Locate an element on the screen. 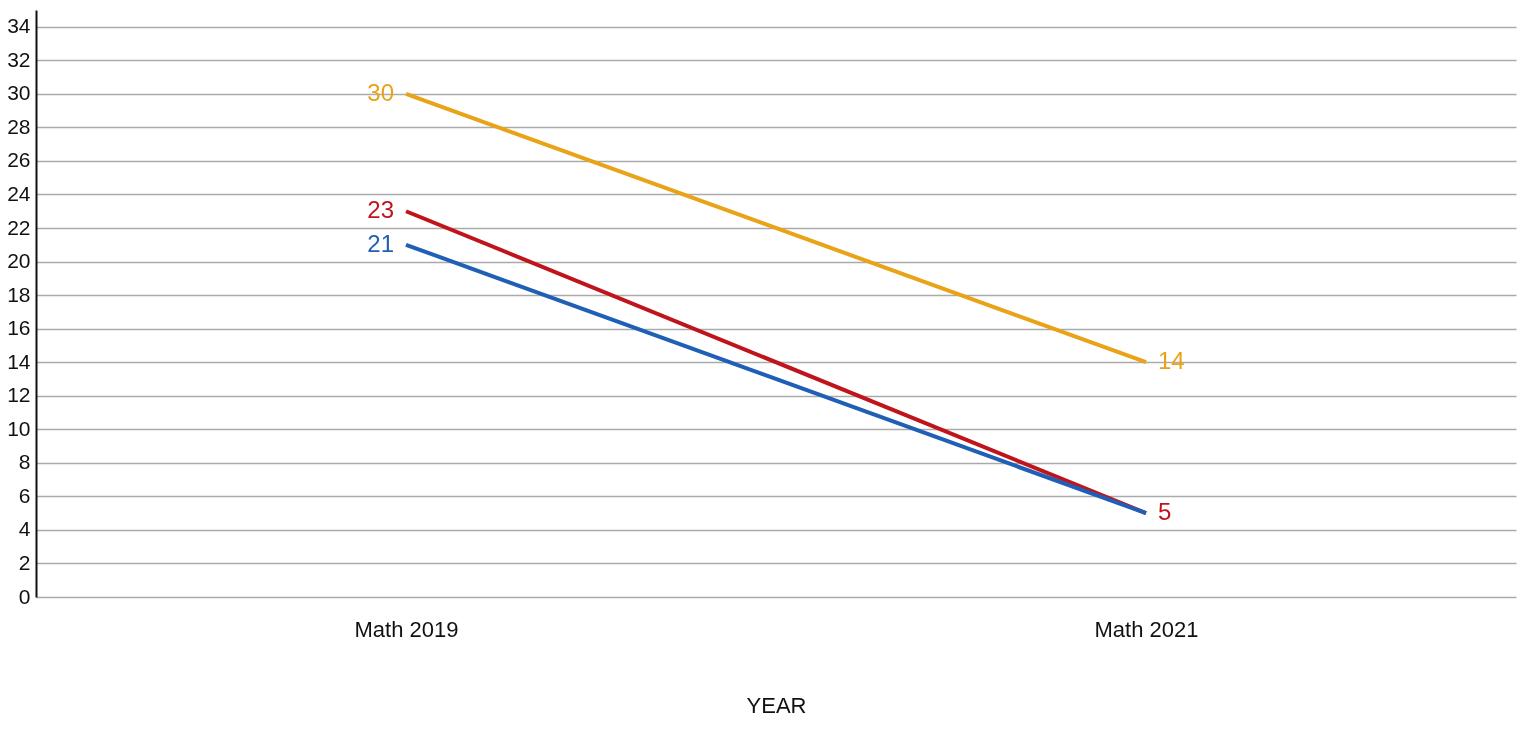 This screenshot has height=744, width=1532. data-label: 30 is located at coordinates (380, 92).